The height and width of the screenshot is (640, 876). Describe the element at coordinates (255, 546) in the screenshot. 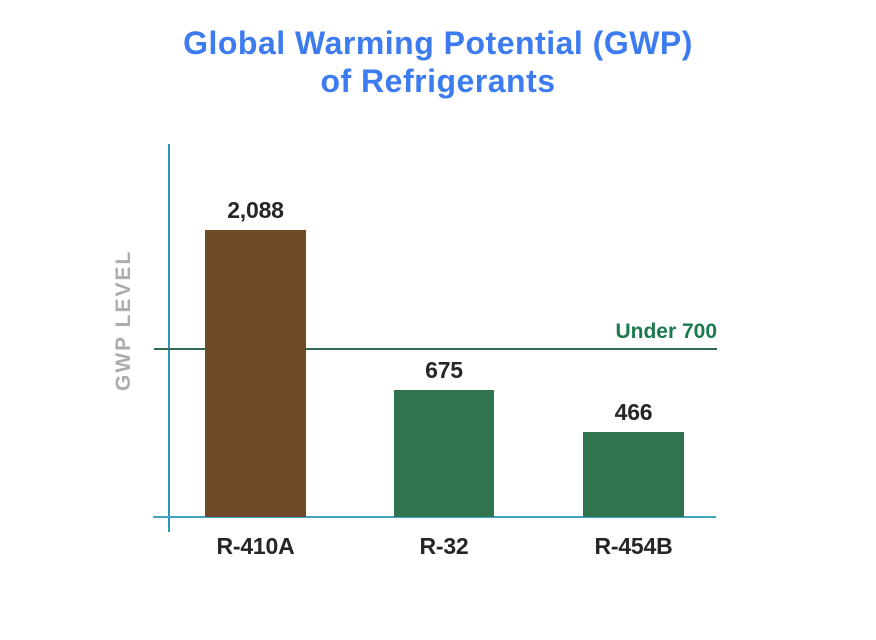

I see `x-axis-label-R-410A: R-410A` at that location.